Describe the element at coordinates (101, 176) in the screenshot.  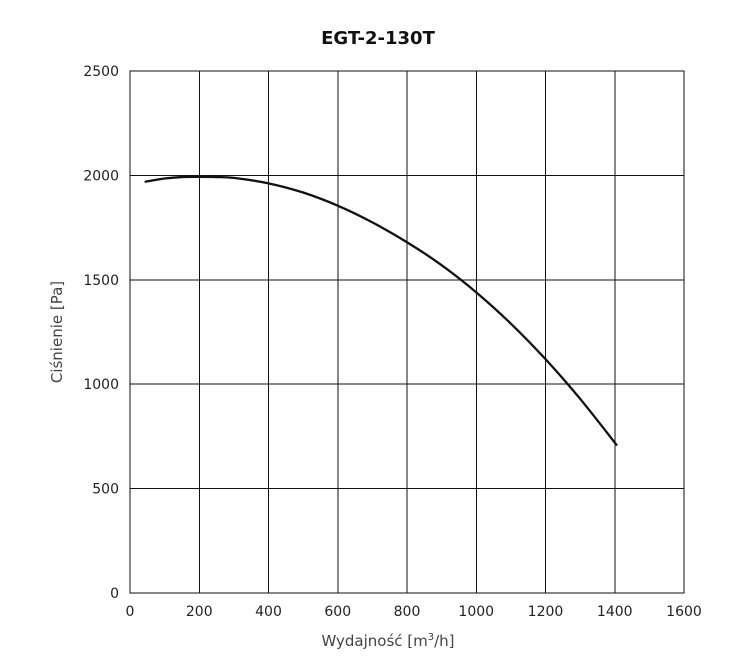
I see `y-tick-label: 2000` at that location.